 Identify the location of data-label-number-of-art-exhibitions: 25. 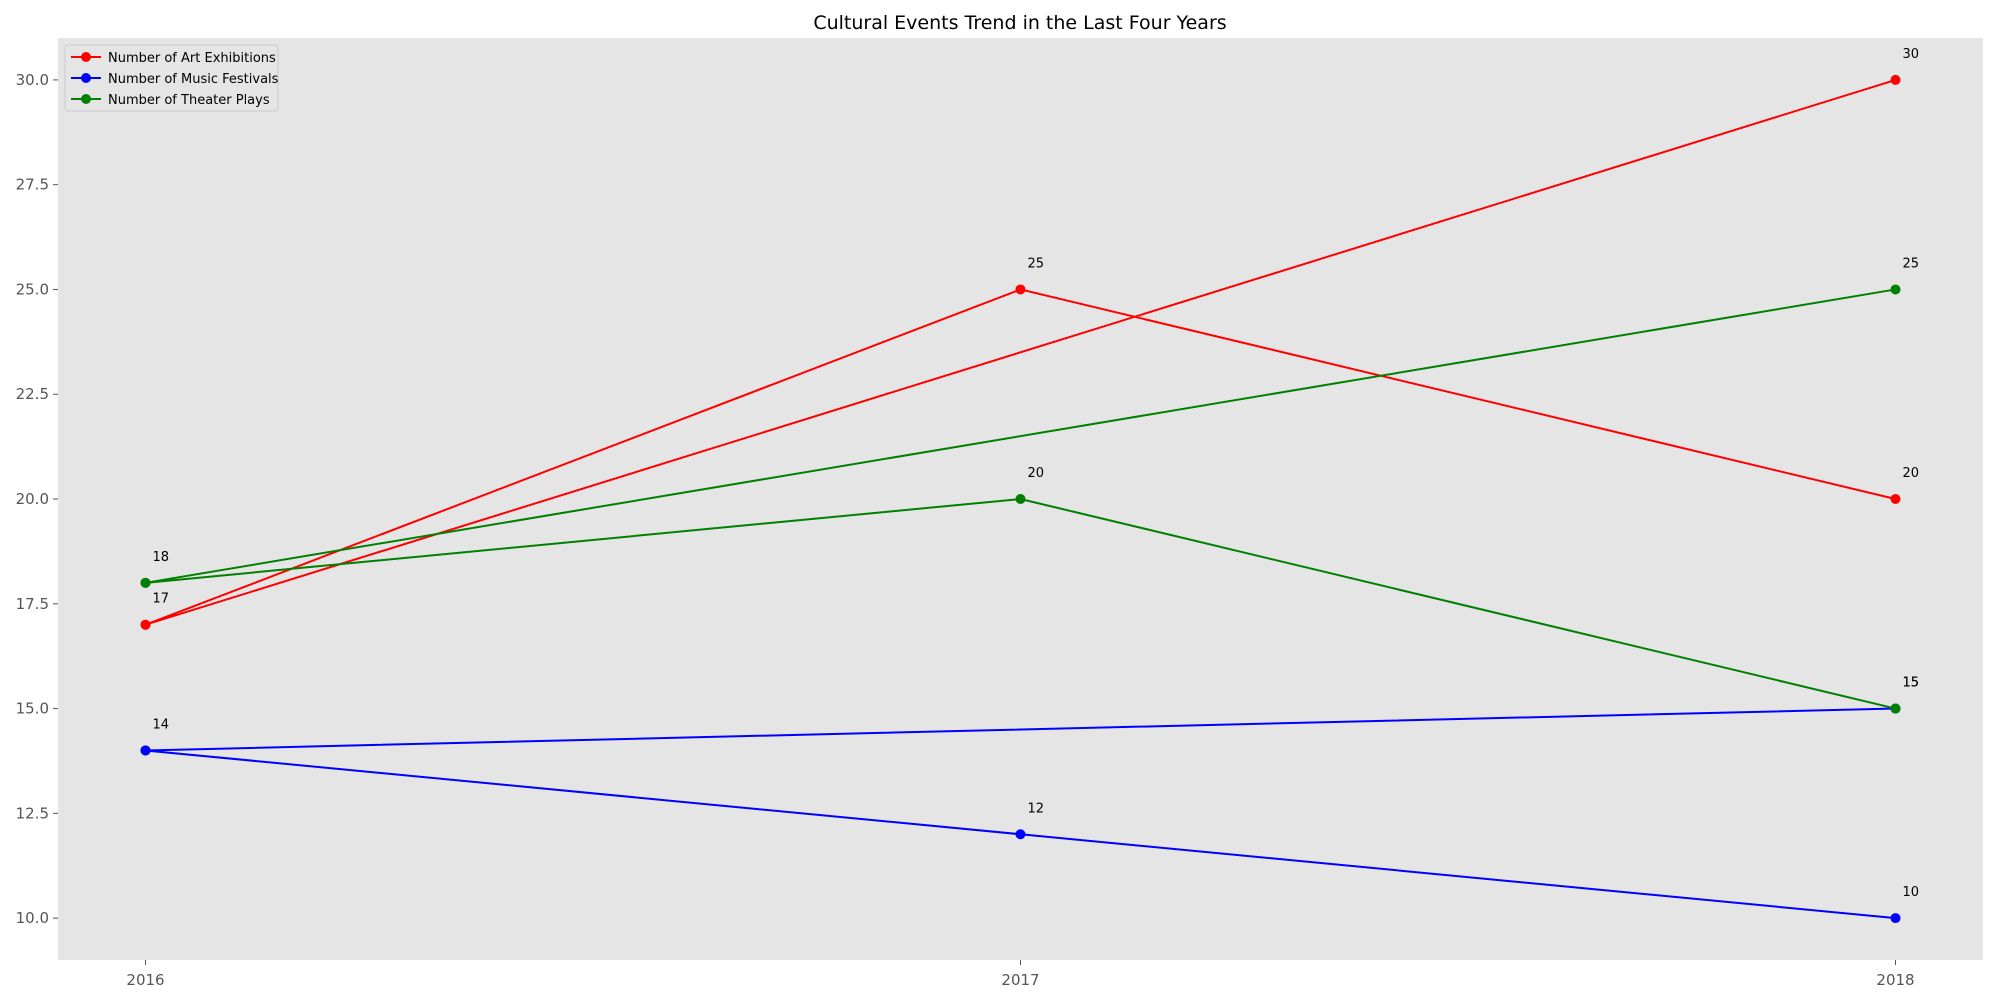
(1036, 263).